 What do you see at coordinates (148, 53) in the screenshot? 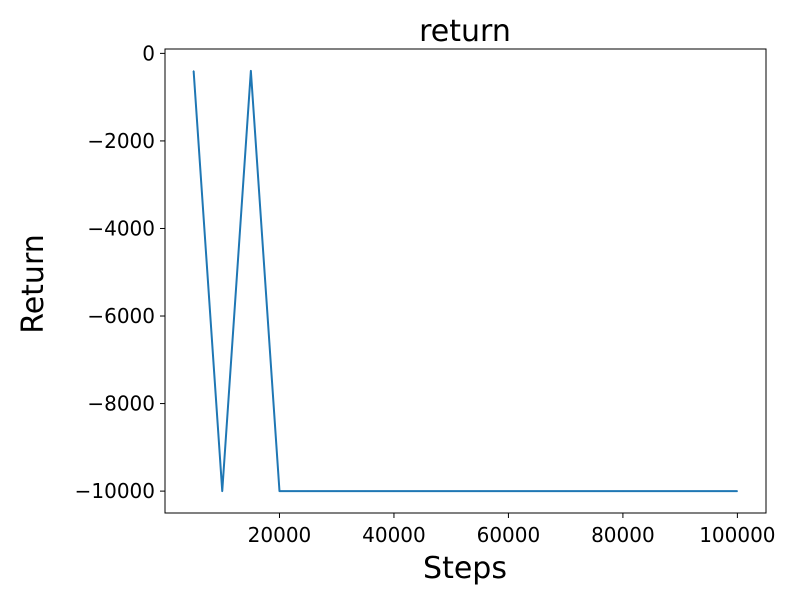
I see `y-tick-label: 0` at bounding box center [148, 53].